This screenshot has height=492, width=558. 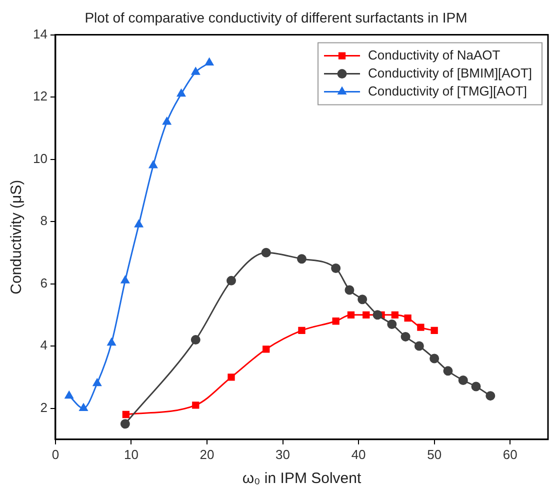 What do you see at coordinates (510, 454) in the screenshot?
I see `x-tick-label: 60` at bounding box center [510, 454].